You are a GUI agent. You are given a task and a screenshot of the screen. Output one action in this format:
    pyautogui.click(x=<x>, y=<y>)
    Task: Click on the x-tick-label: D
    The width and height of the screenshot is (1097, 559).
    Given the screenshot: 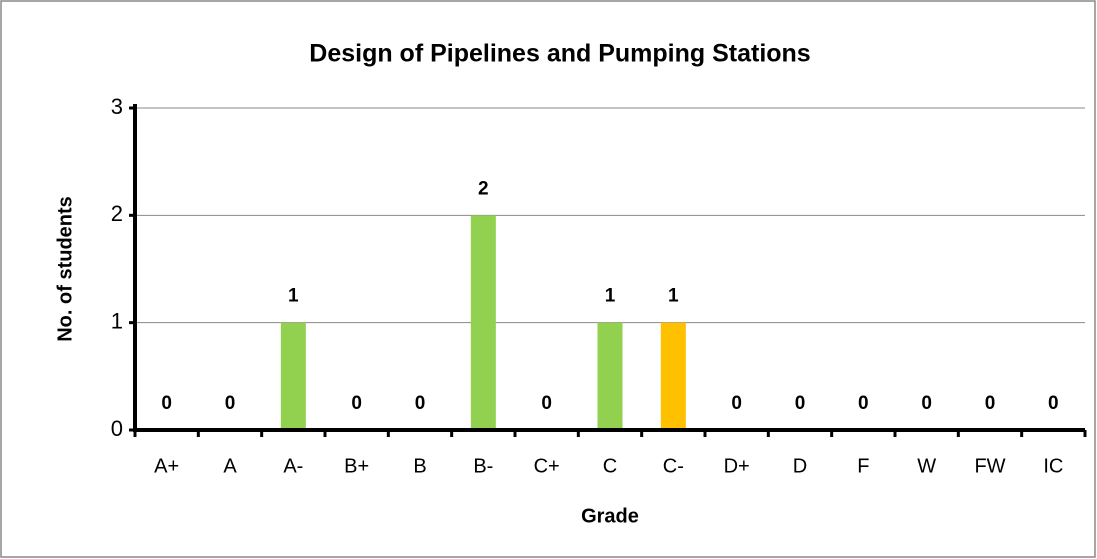 What is the action you would take?
    pyautogui.click(x=800, y=466)
    